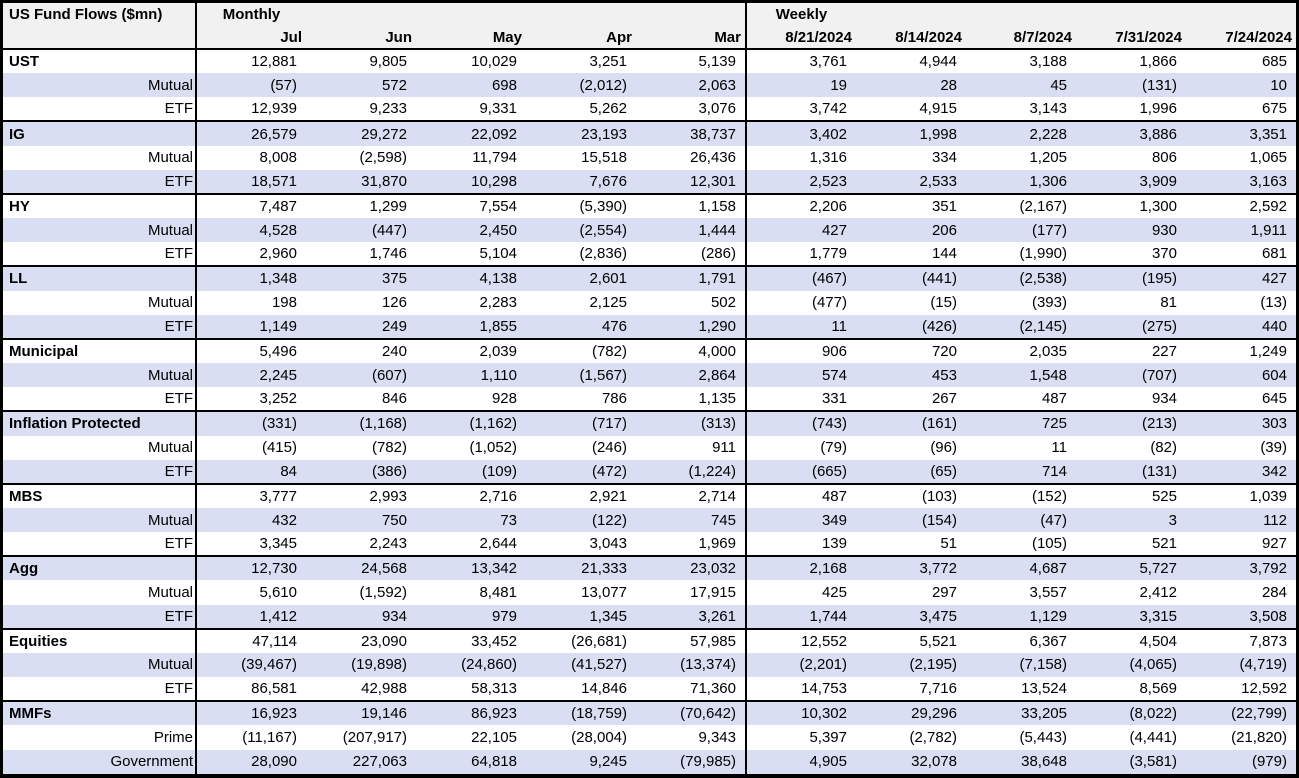  What do you see at coordinates (834, 593) in the screenshot?
I see `weekly-value: 425` at bounding box center [834, 593].